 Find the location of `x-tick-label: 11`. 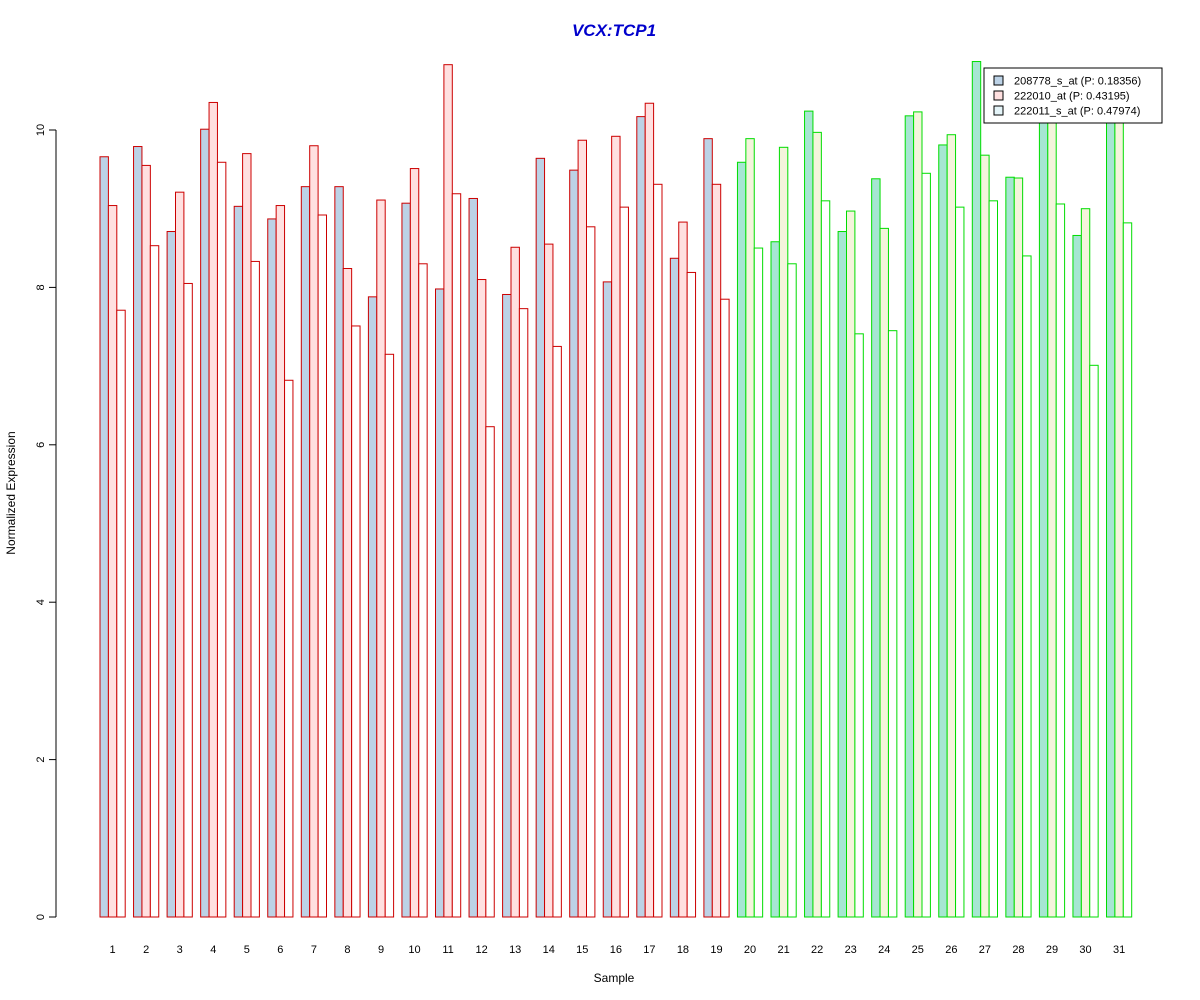

x-tick-label: 11 is located at coordinates (447, 950).